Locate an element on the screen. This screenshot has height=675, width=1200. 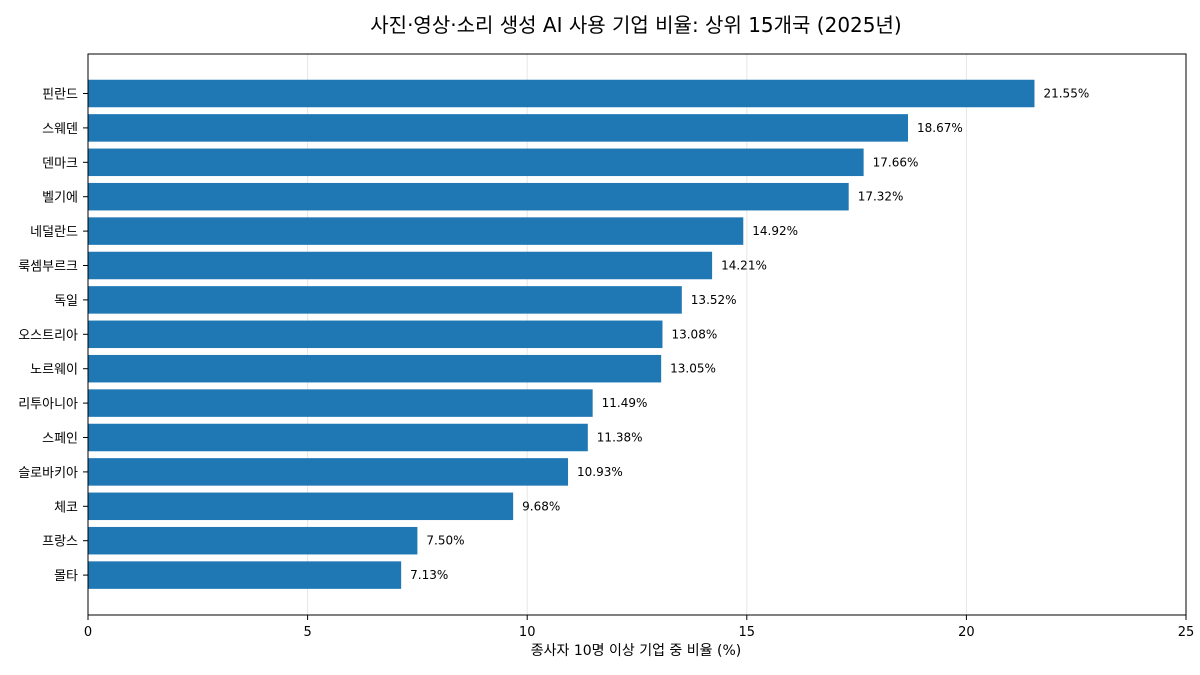
y-tick-label: 핀란드 is located at coordinates (60, 95).